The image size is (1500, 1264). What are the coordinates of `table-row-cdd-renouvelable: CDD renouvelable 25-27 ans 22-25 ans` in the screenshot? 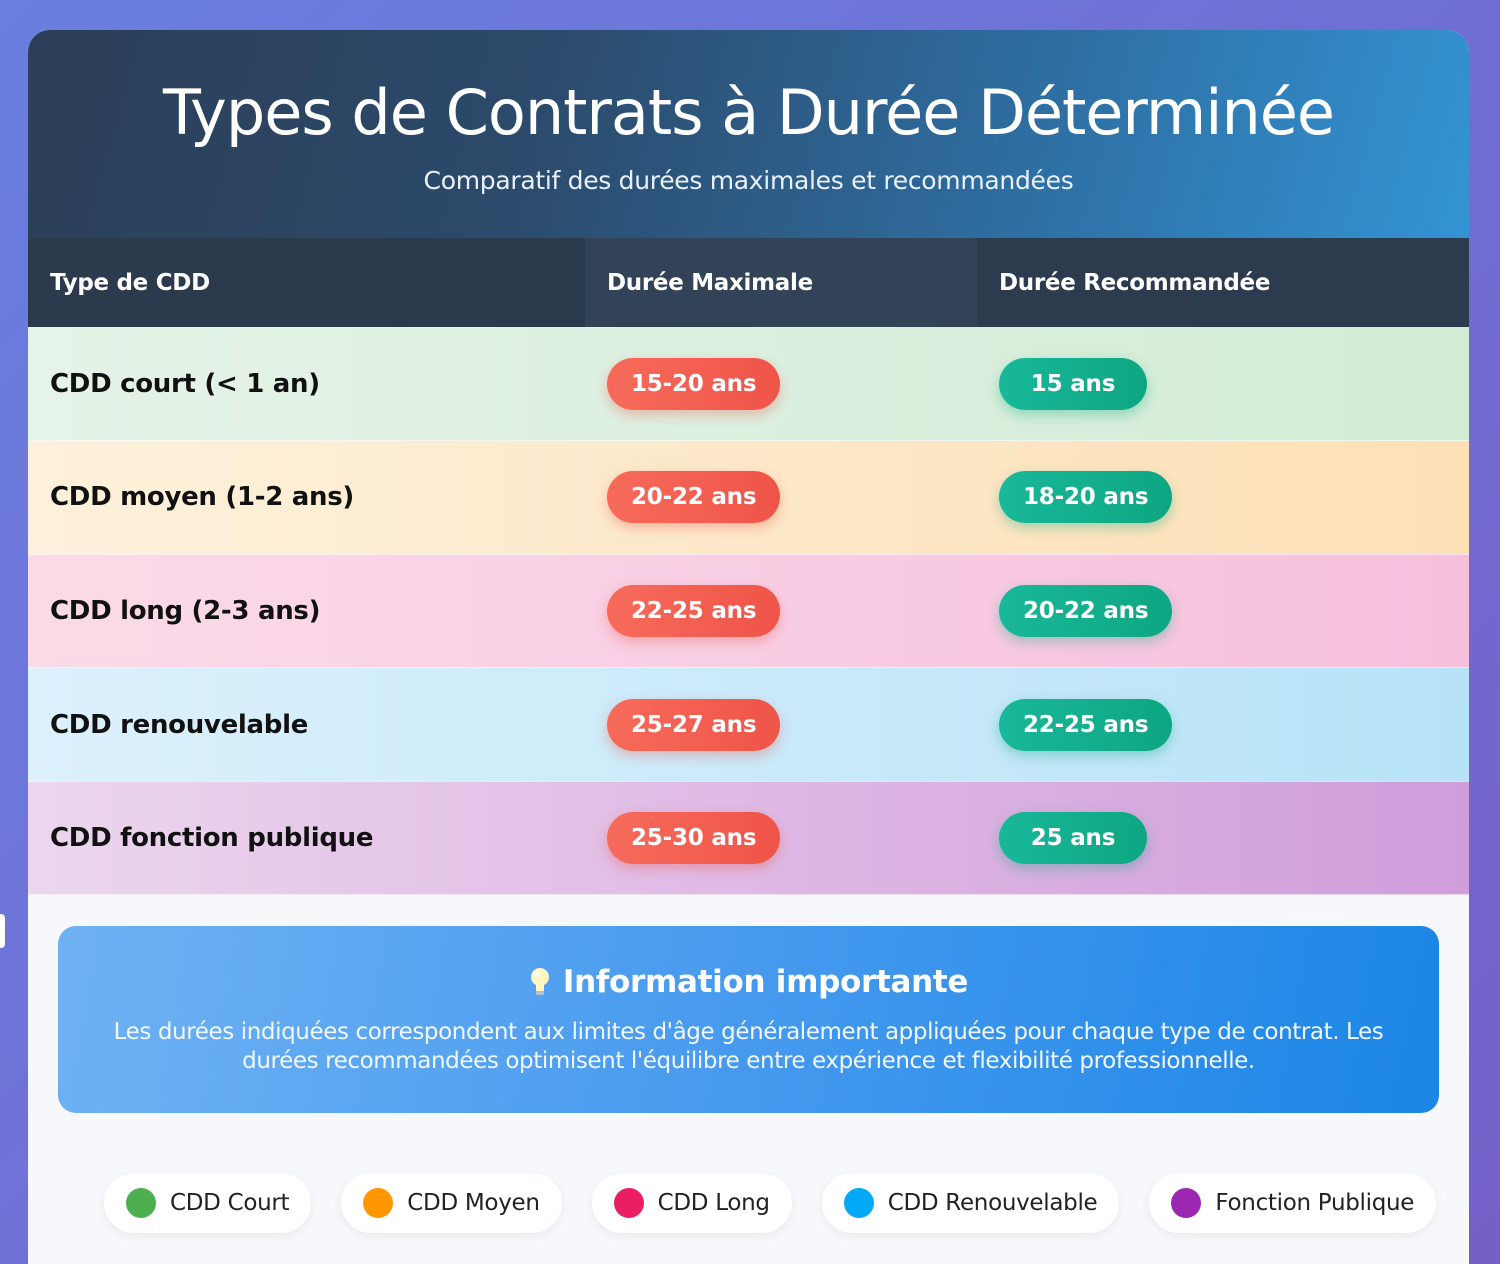 It's located at (748, 724).